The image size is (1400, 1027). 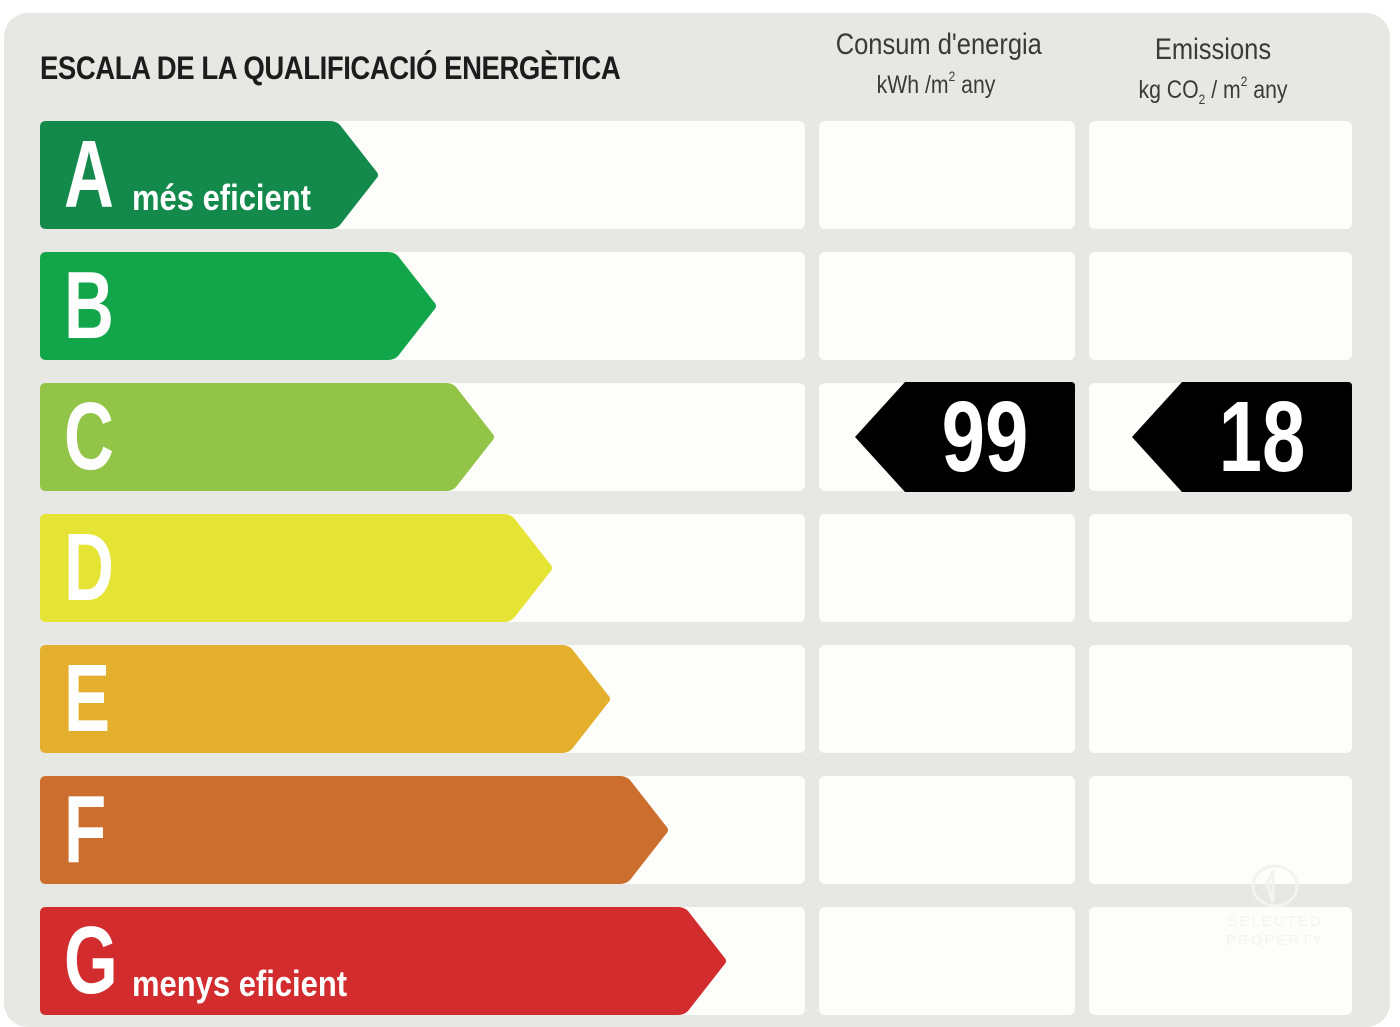 I want to click on rating-letter: G, so click(x=91, y=960).